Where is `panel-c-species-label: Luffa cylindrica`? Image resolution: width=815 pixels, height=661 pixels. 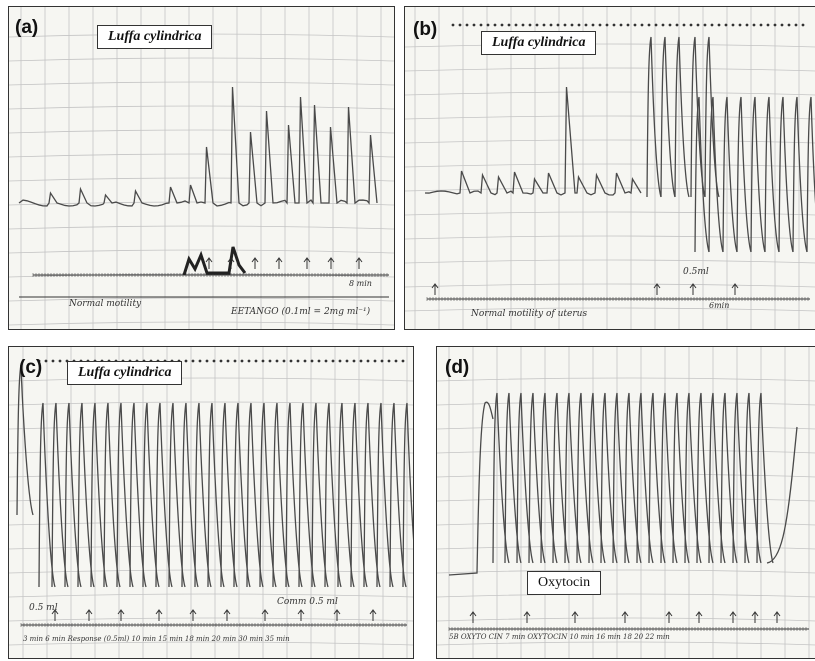
panel-c-species-label: Luffa cylindrica is located at coordinates (125, 373).